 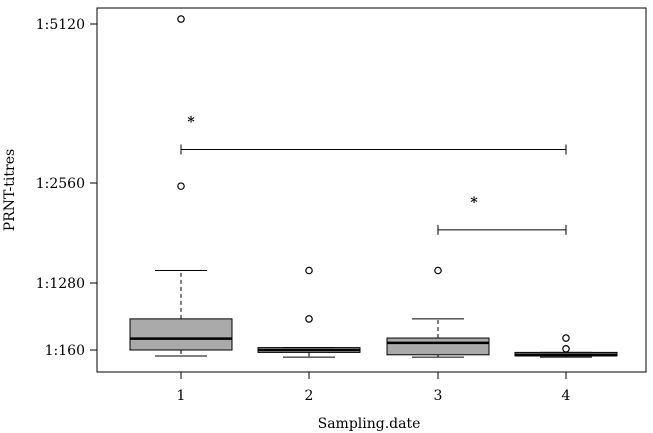 I want to click on x-axis: 1 2 3 4, so click(x=374, y=388).